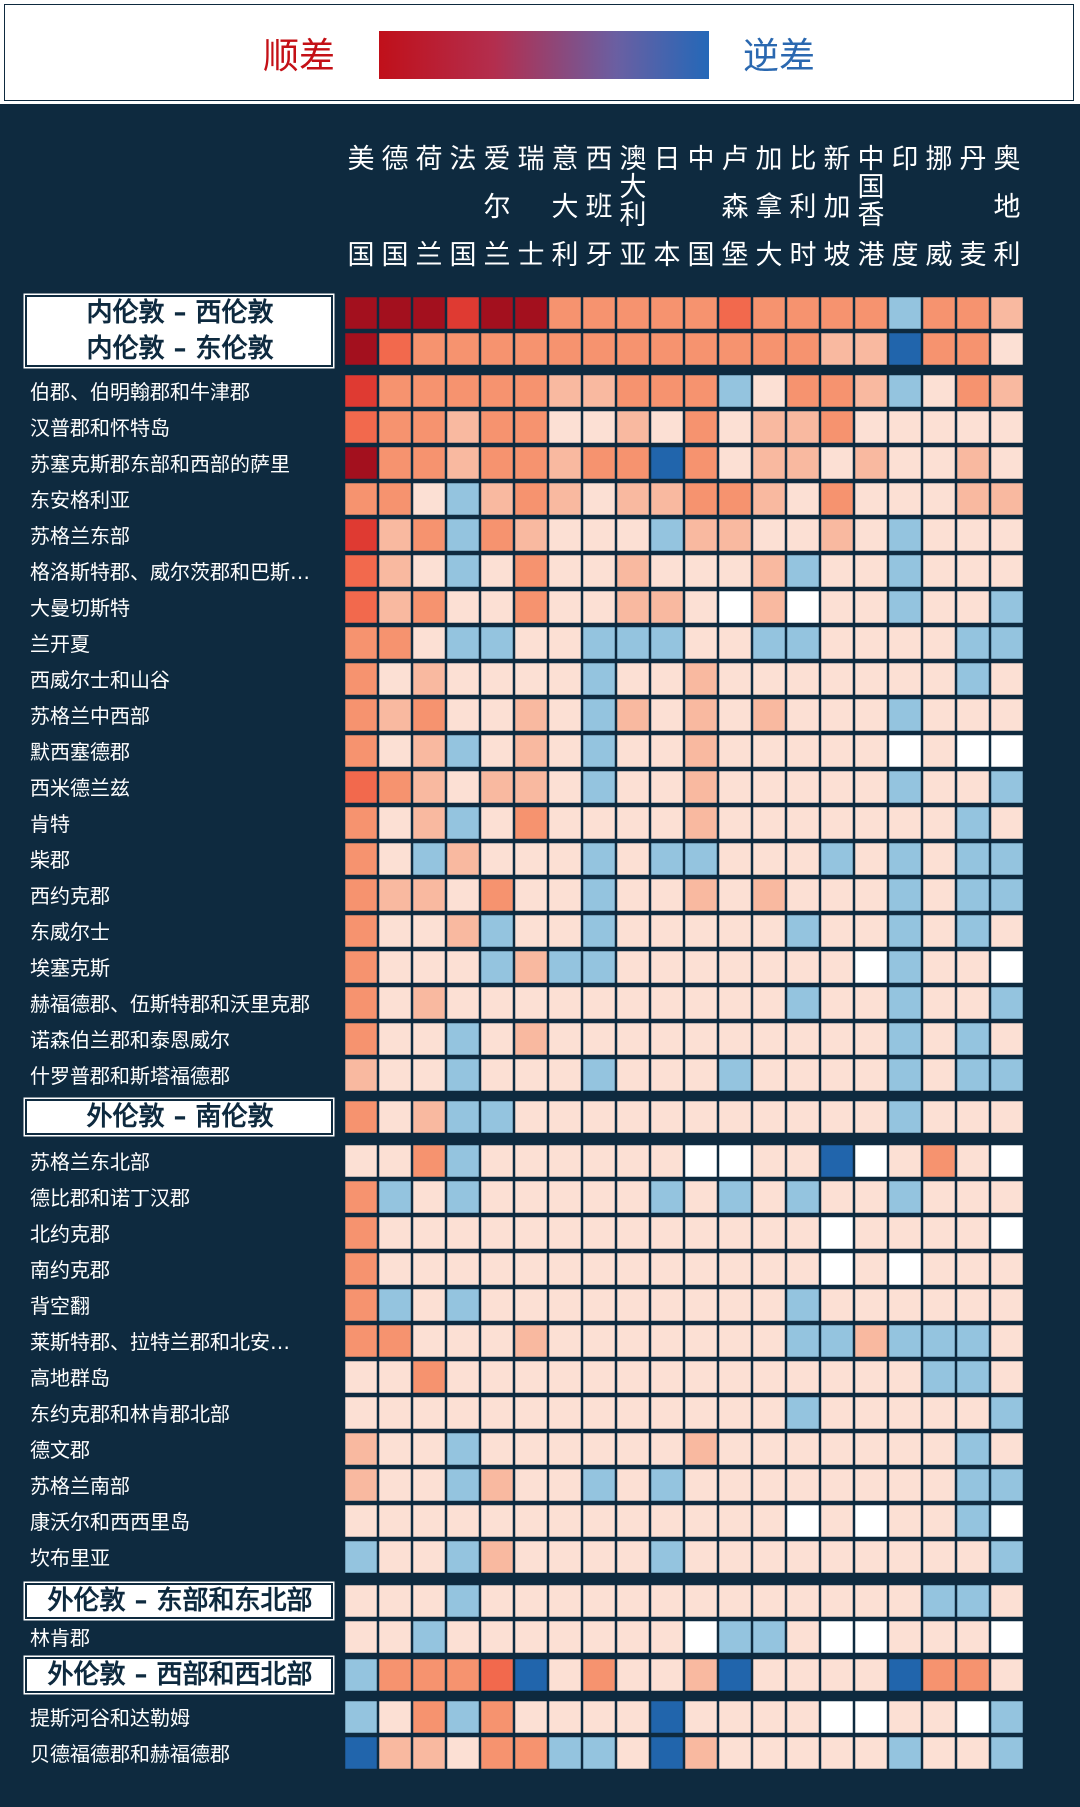 The height and width of the screenshot is (1807, 1080). I want to click on column-label-char: 堡, so click(735, 255).